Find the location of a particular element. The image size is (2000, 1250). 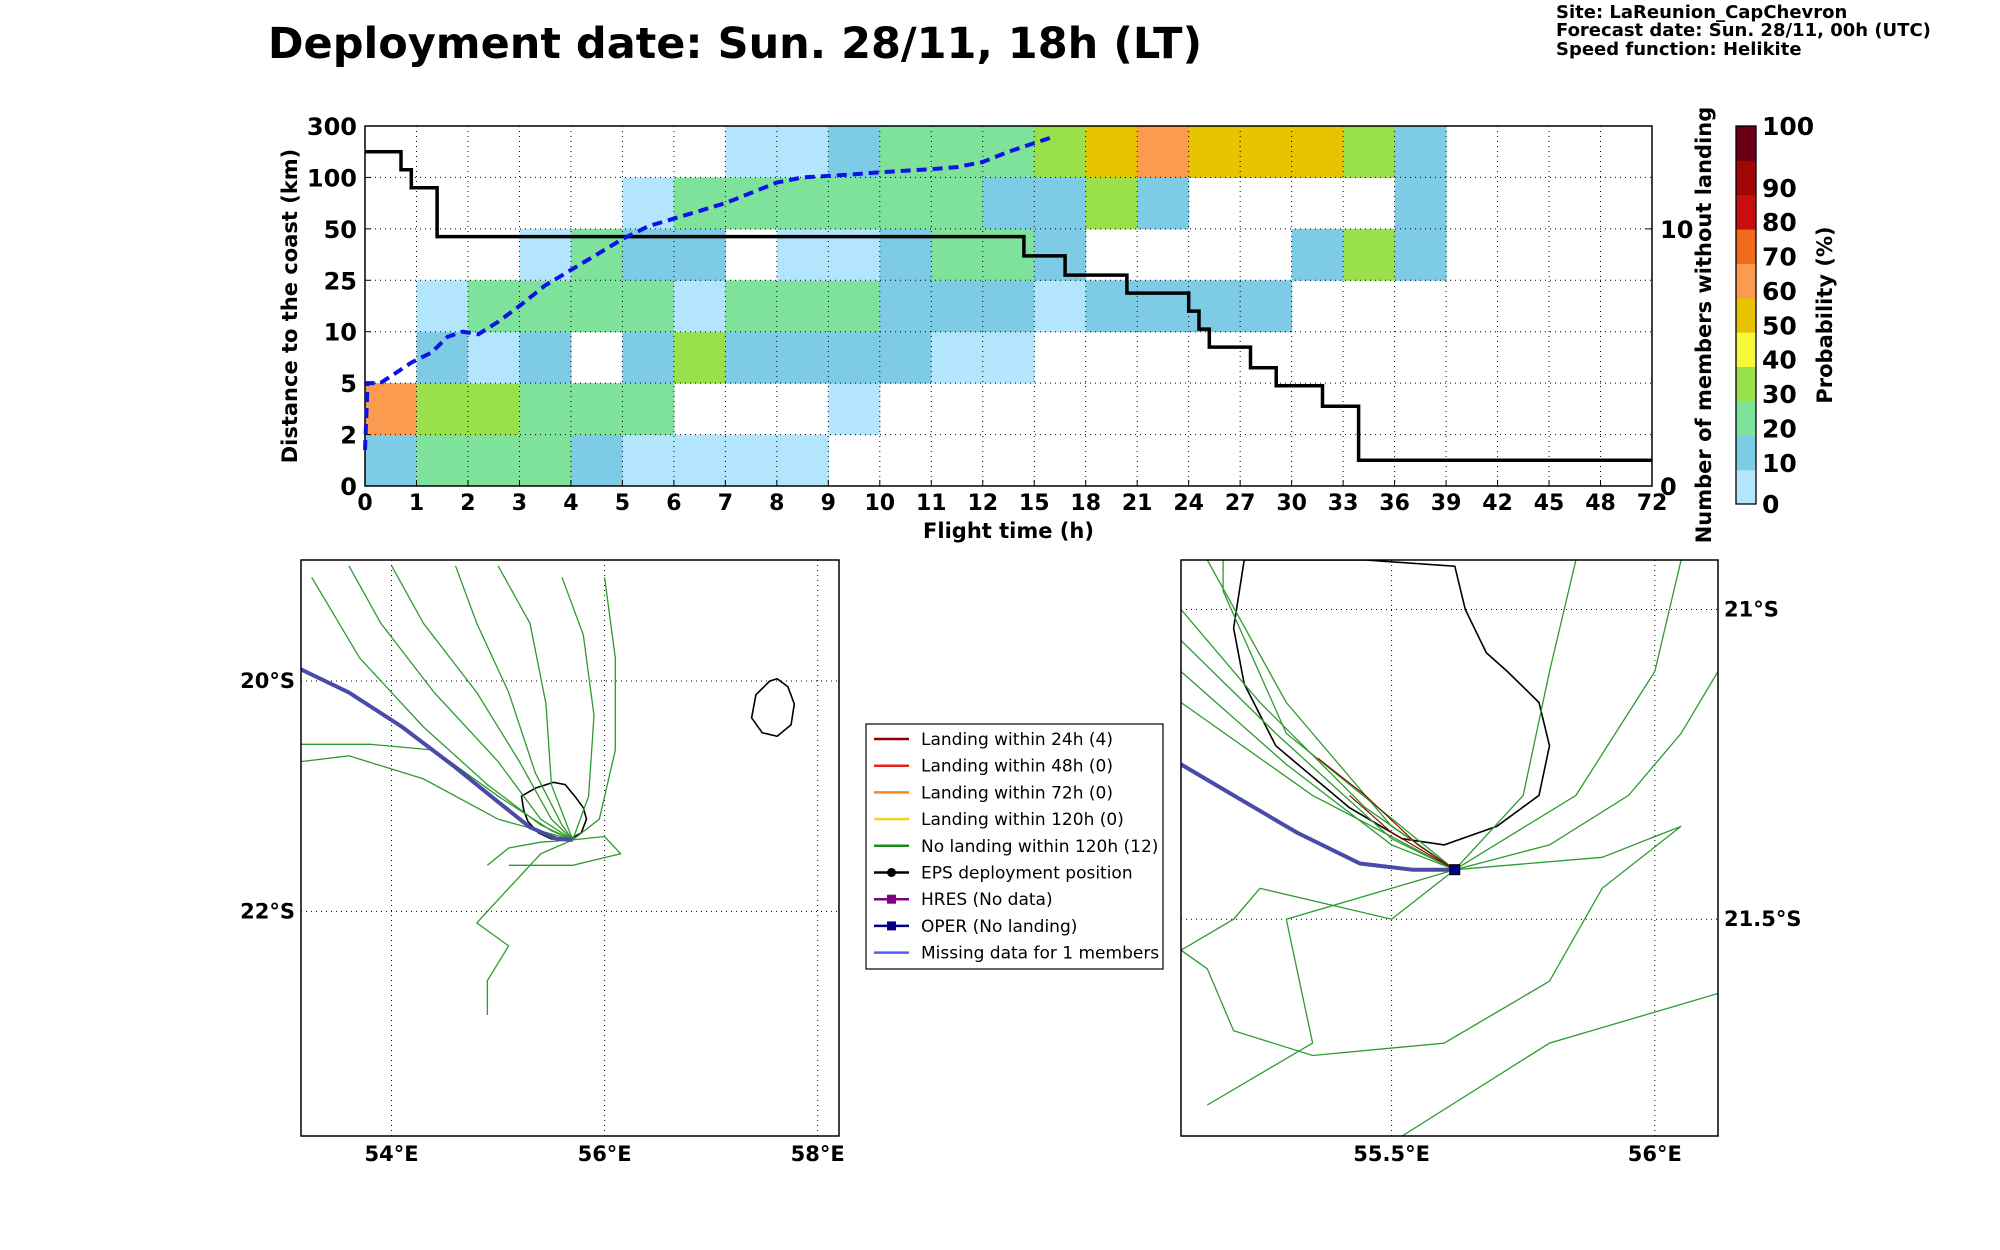

x-tick-label: 0 is located at coordinates (364, 503).